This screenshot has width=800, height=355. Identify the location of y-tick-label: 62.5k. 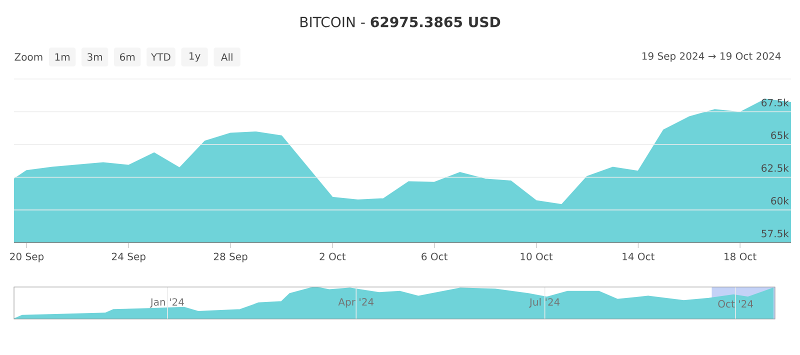
(775, 168).